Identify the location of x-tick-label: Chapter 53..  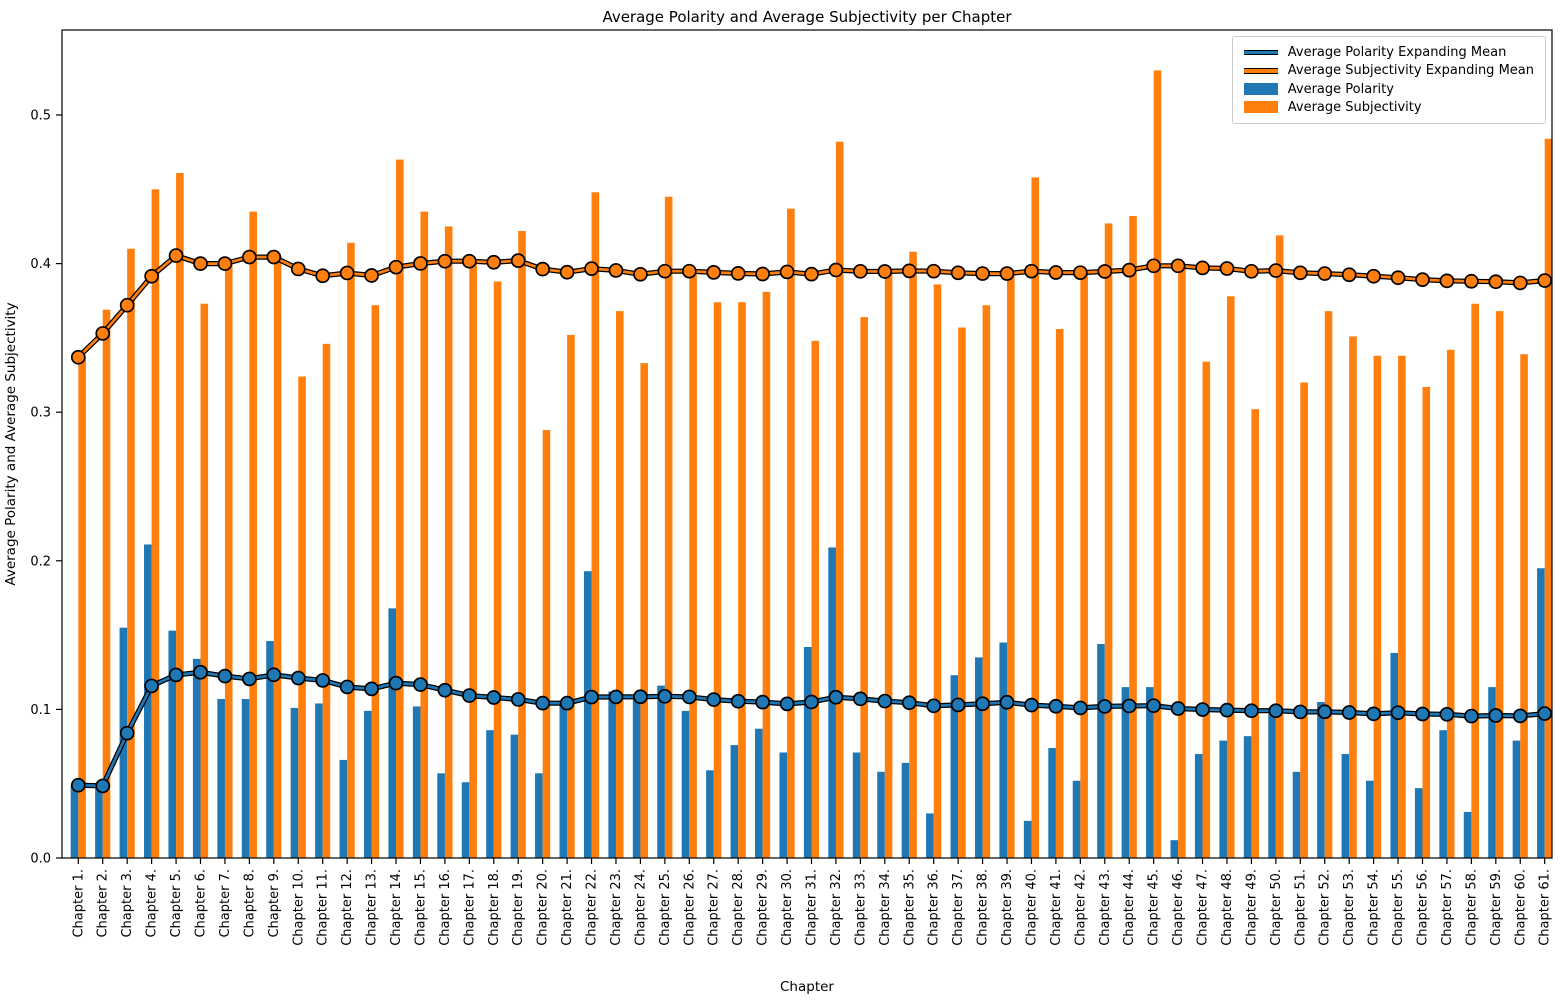
(1349, 907).